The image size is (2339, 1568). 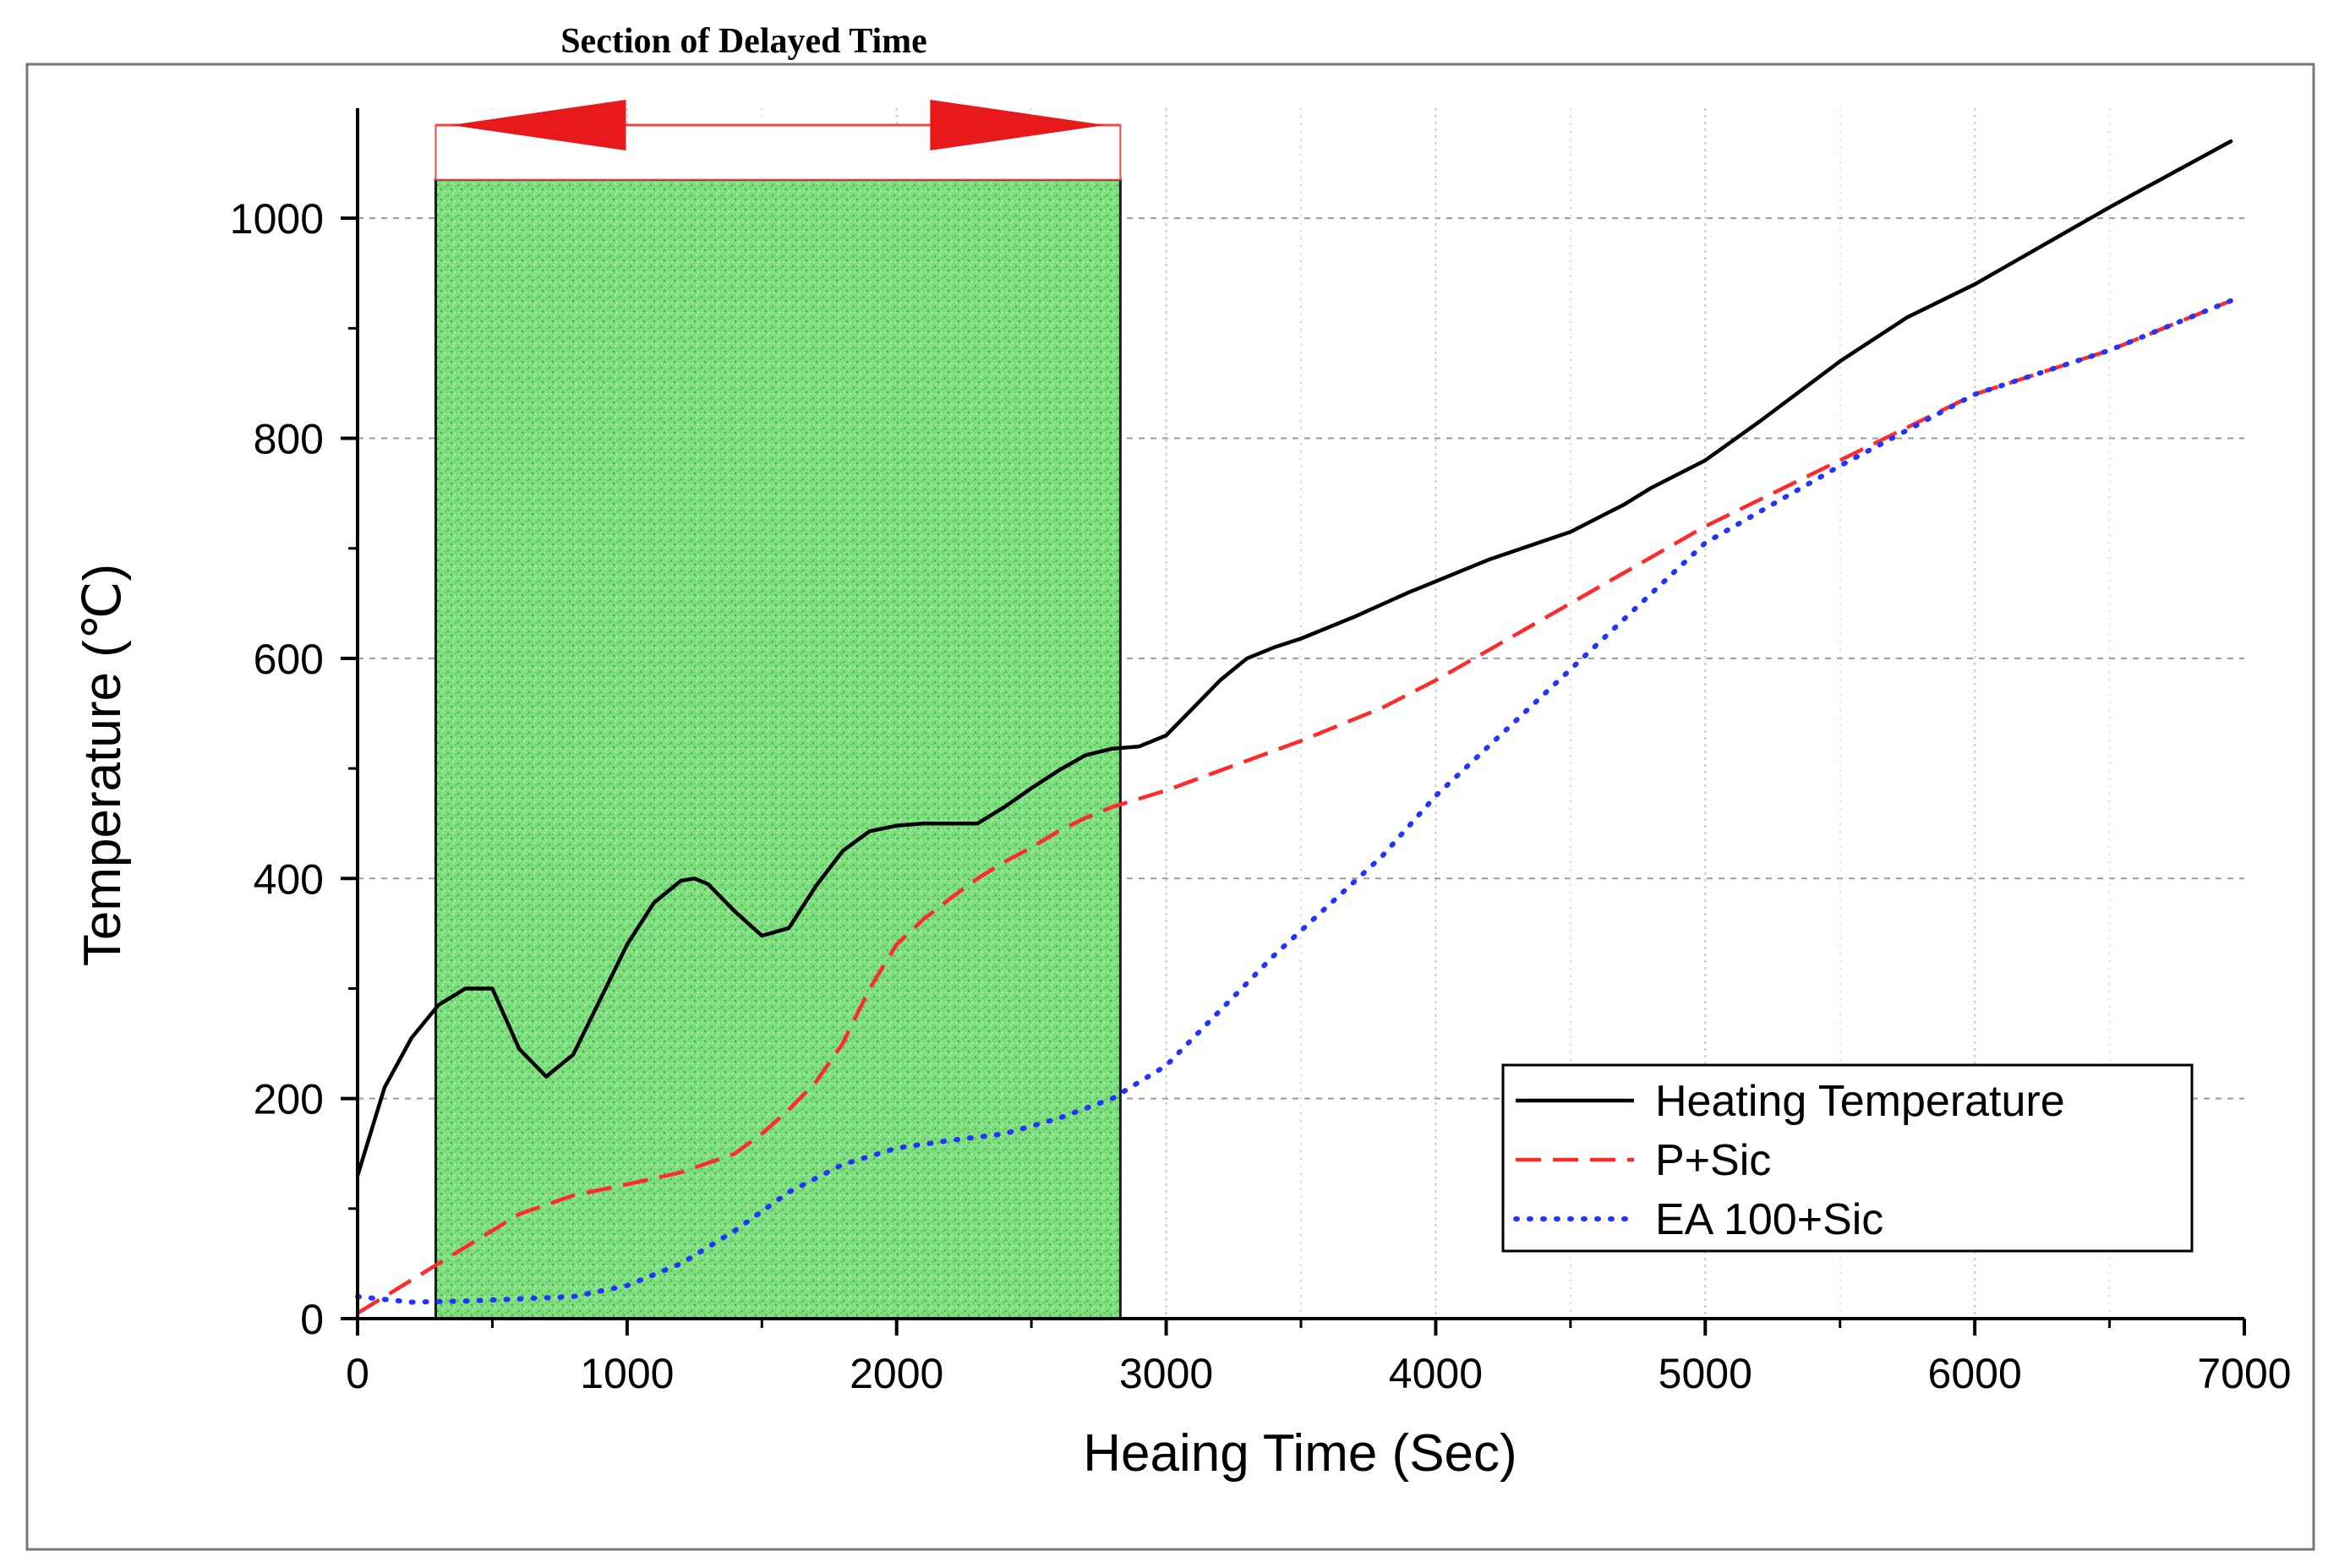 What do you see at coordinates (103, 765) in the screenshot?
I see `y-axis-label: Temperature (℃)` at bounding box center [103, 765].